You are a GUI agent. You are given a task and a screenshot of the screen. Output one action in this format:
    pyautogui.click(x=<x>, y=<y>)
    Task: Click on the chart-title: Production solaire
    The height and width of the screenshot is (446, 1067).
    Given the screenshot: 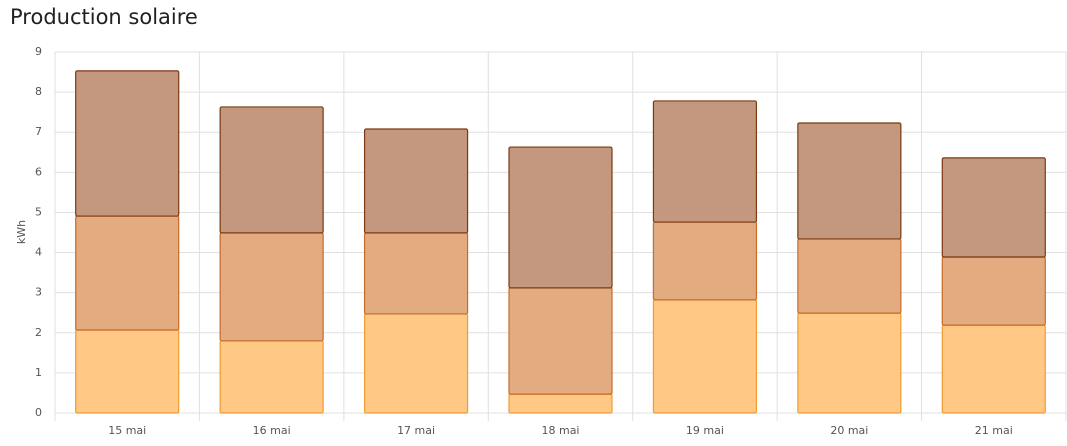 What is the action you would take?
    pyautogui.click(x=104, y=17)
    